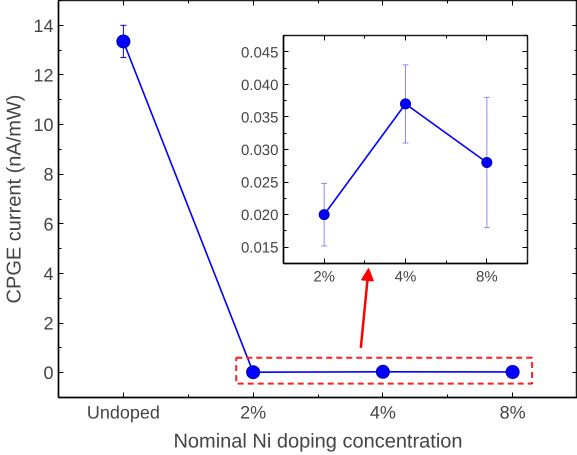 The height and width of the screenshot is (455, 577). Describe the element at coordinates (48, 324) in the screenshot. I see `y-tick-label: 2` at that location.